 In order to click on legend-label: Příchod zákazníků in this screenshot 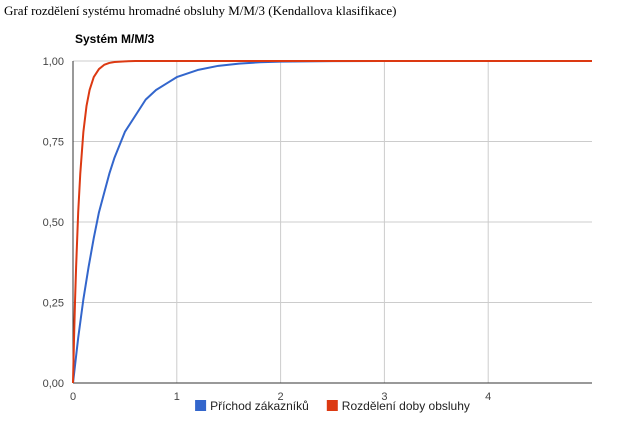, I will do `click(259, 406)`.